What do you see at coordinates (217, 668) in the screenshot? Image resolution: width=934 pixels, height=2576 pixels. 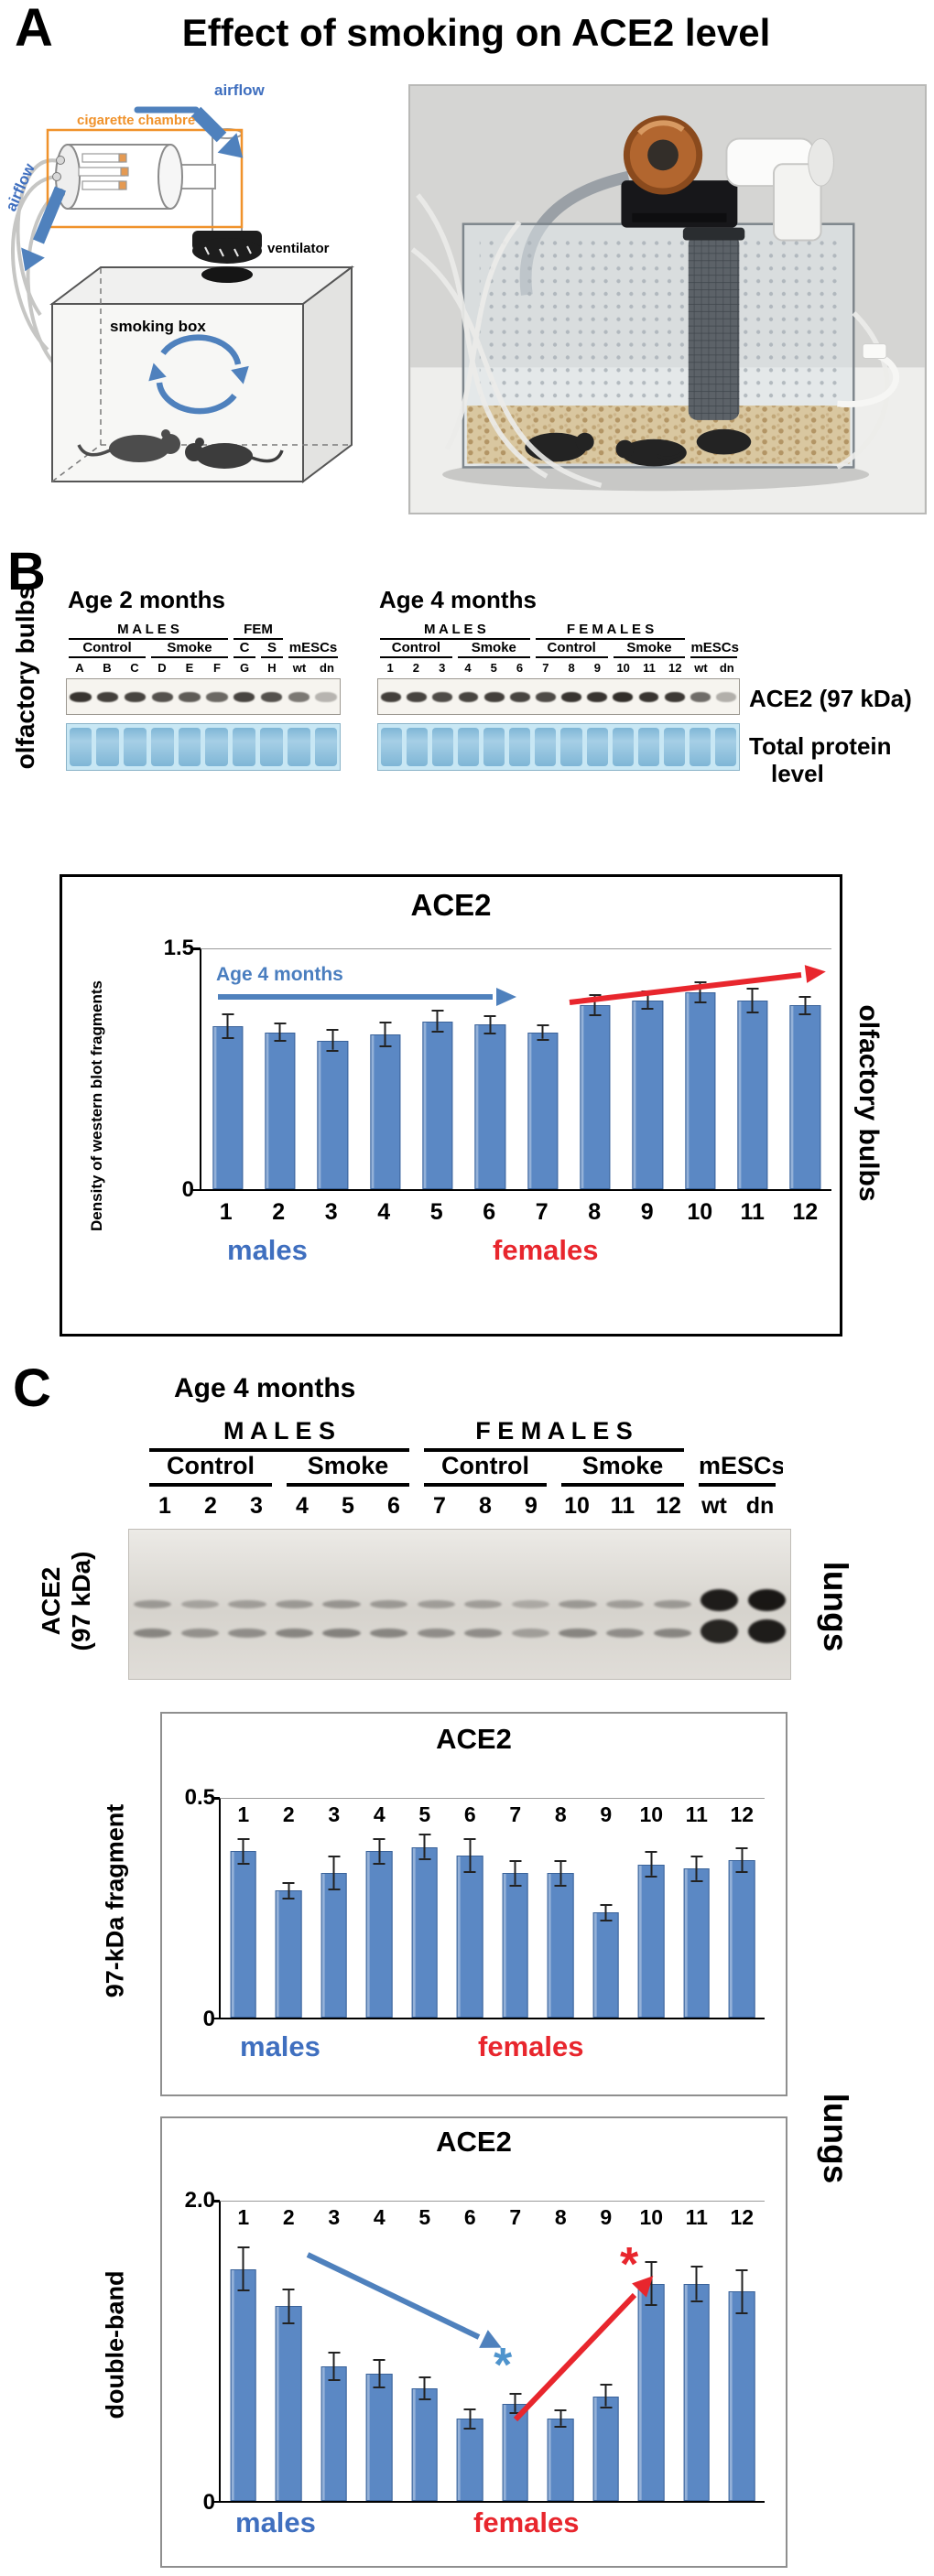 I see `lane-label: F` at bounding box center [217, 668].